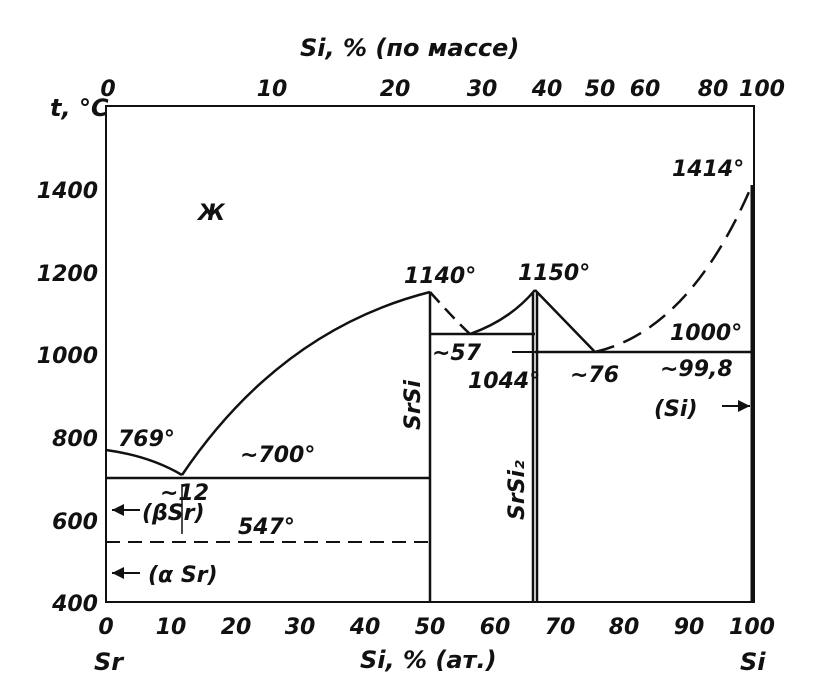 This screenshot has width=830, height=700. Describe the element at coordinates (753, 662) in the screenshot. I see `component-si: Si` at that location.